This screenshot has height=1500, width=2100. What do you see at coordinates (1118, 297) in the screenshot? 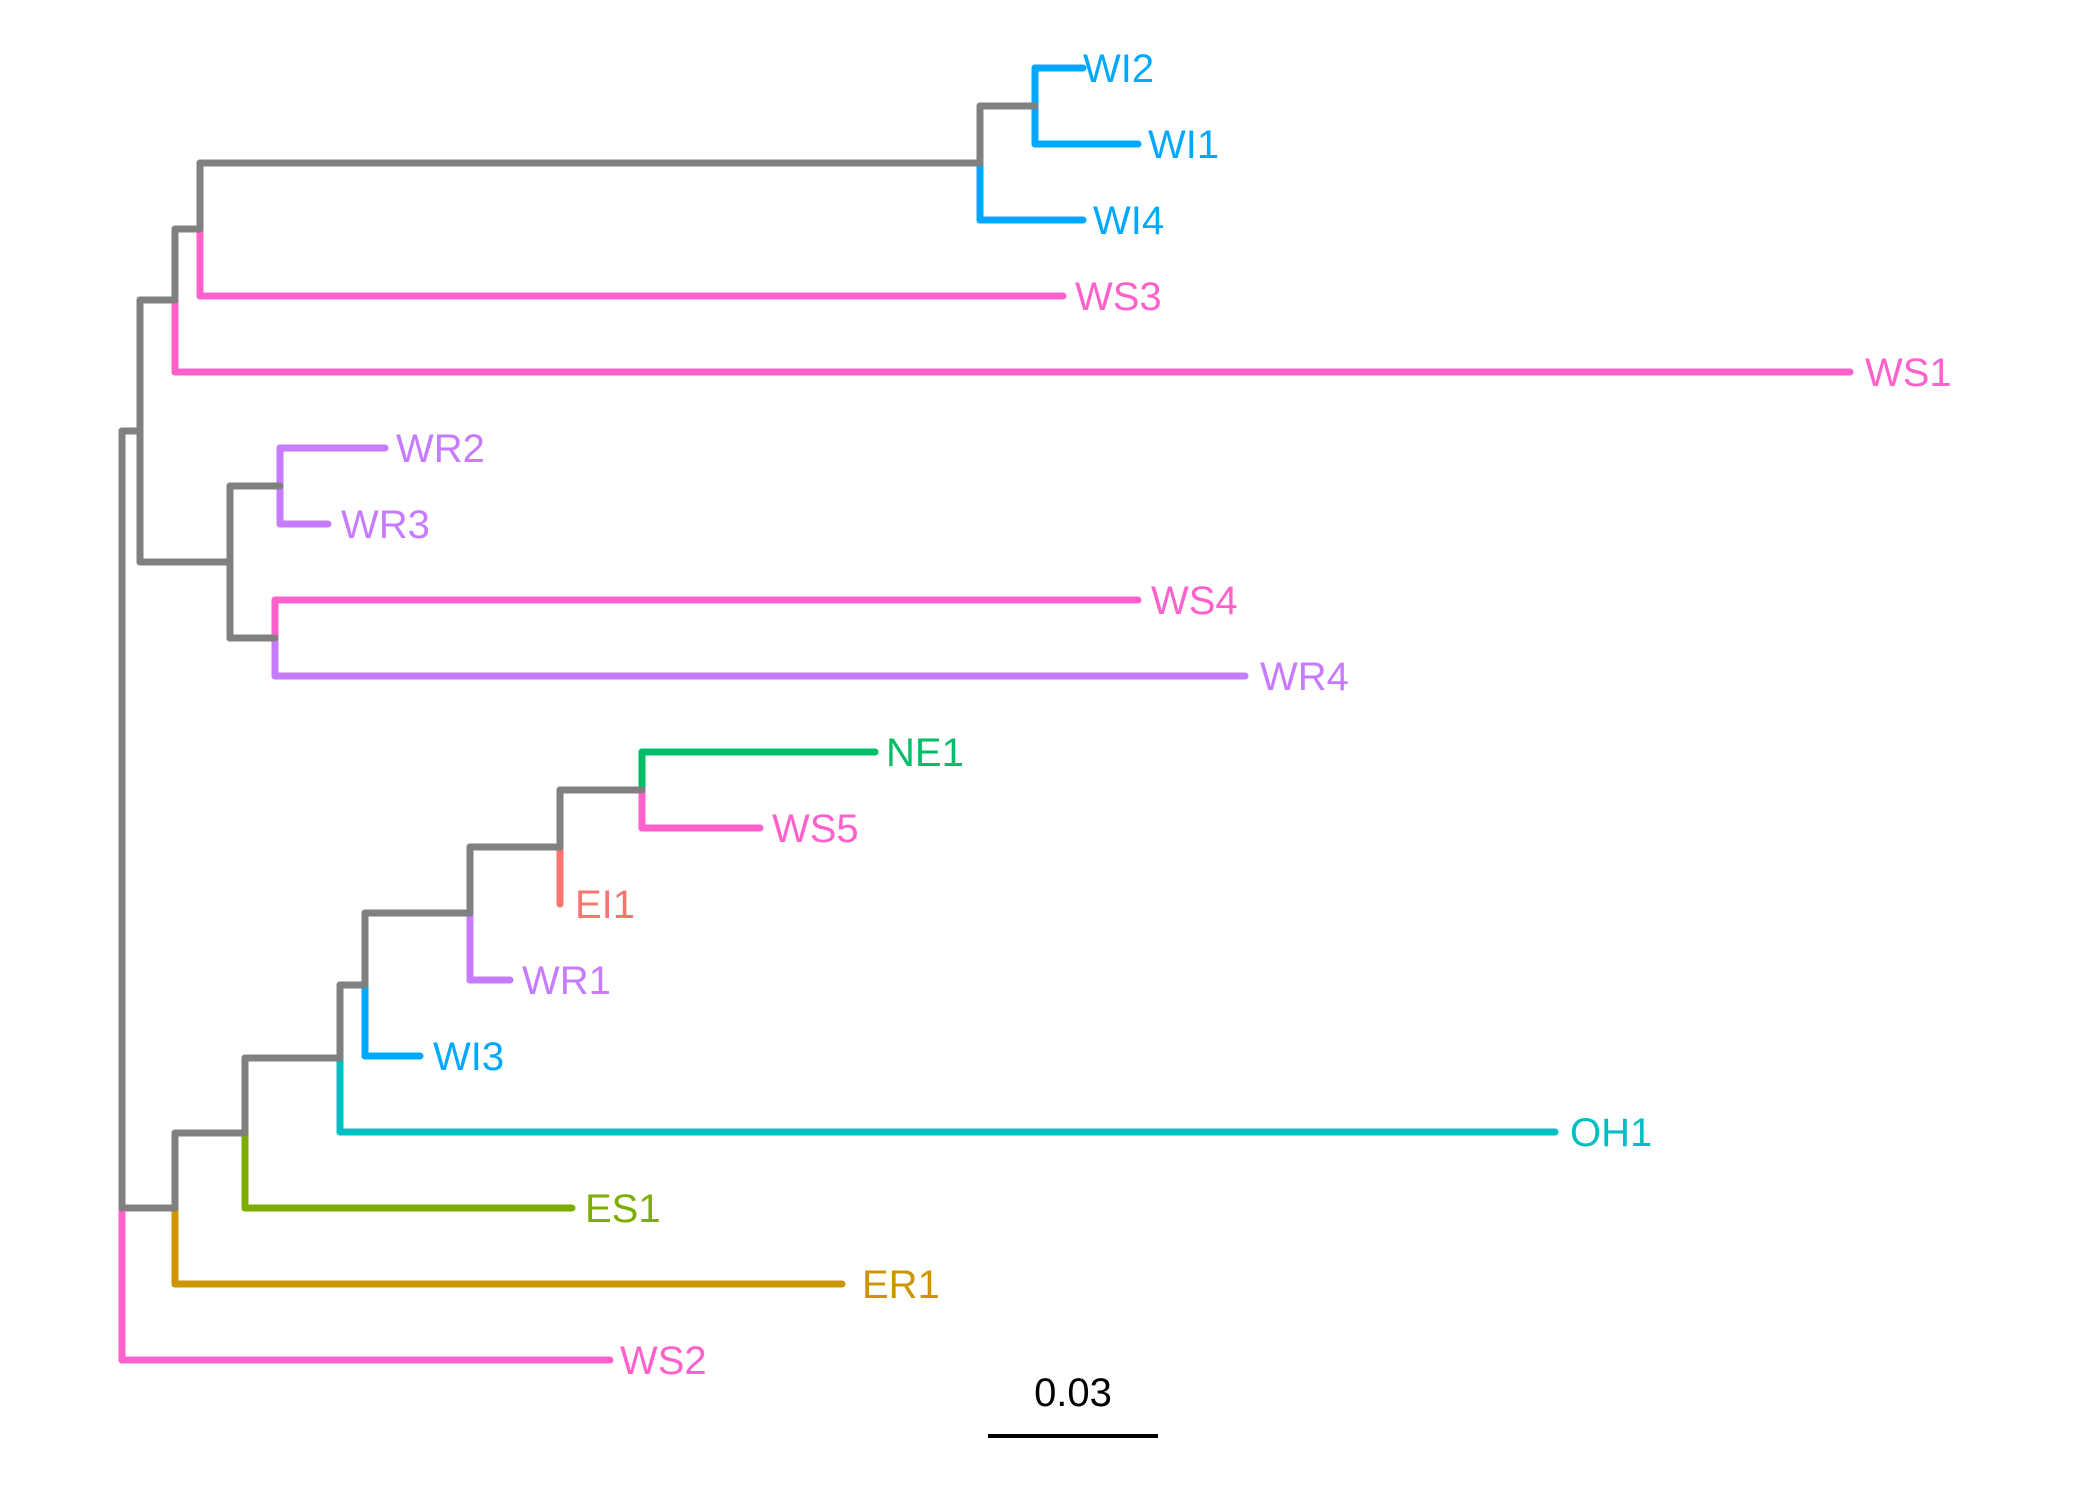
I see `tip-label-ws3: WS3` at bounding box center [1118, 297].